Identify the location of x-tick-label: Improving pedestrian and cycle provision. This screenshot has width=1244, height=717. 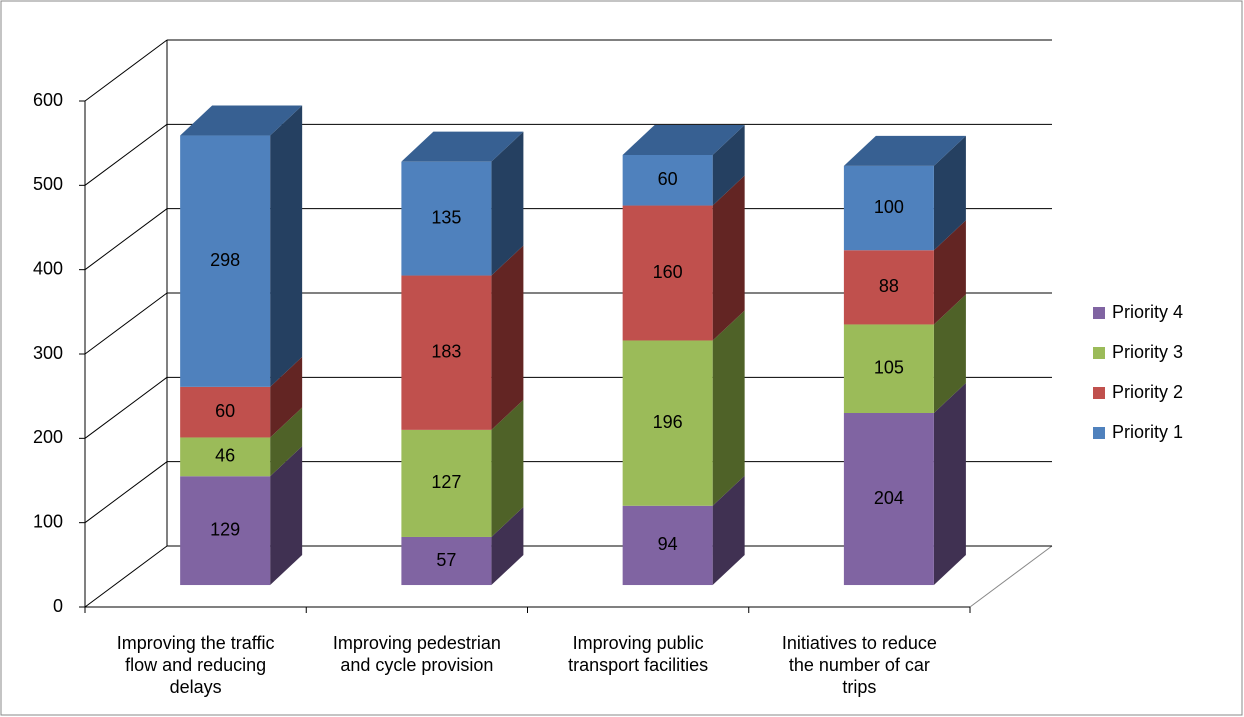
(417, 654).